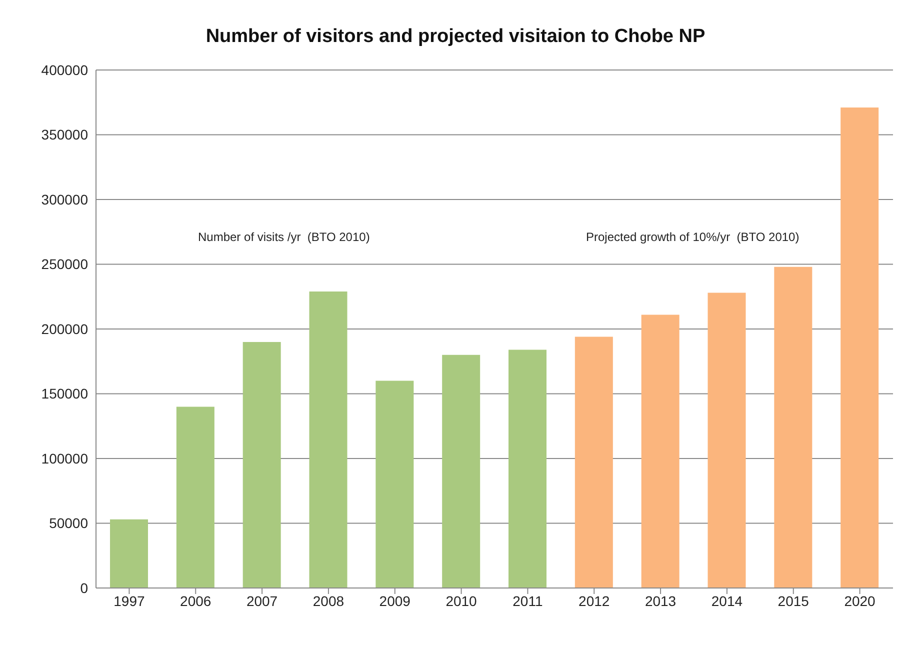  What do you see at coordinates (64, 264) in the screenshot?
I see `y-tick-label: 250000` at bounding box center [64, 264].